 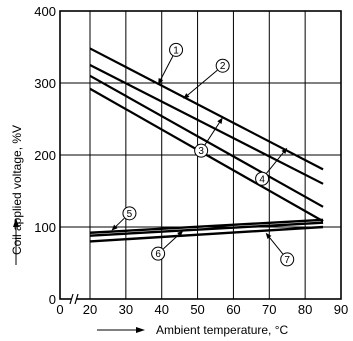 I want to click on x-tick-label: 90, so click(x=341, y=309).